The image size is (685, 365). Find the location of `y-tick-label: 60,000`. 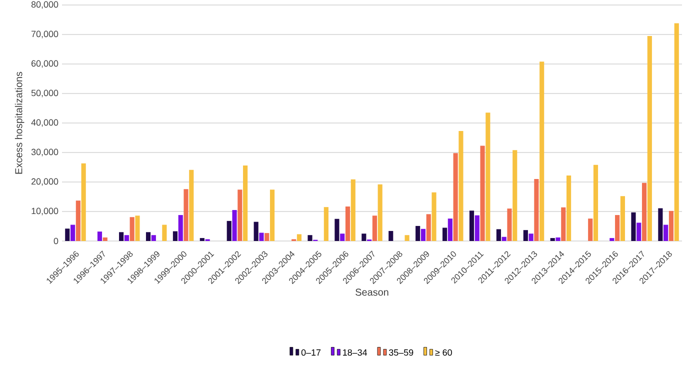

y-tick-label: 60,000 is located at coordinates (45, 64).